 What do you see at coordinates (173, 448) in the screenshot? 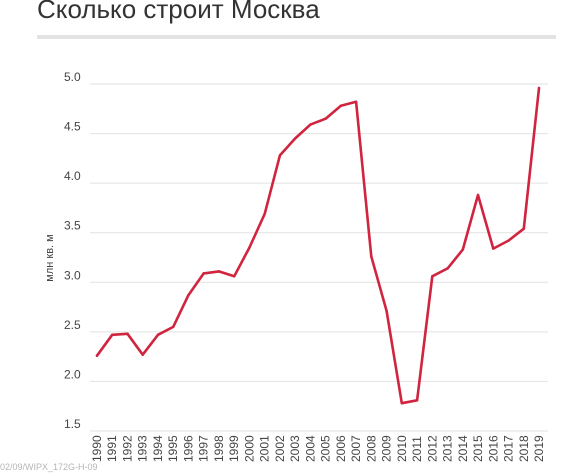
I see `x-tick-label: 1995` at bounding box center [173, 448].